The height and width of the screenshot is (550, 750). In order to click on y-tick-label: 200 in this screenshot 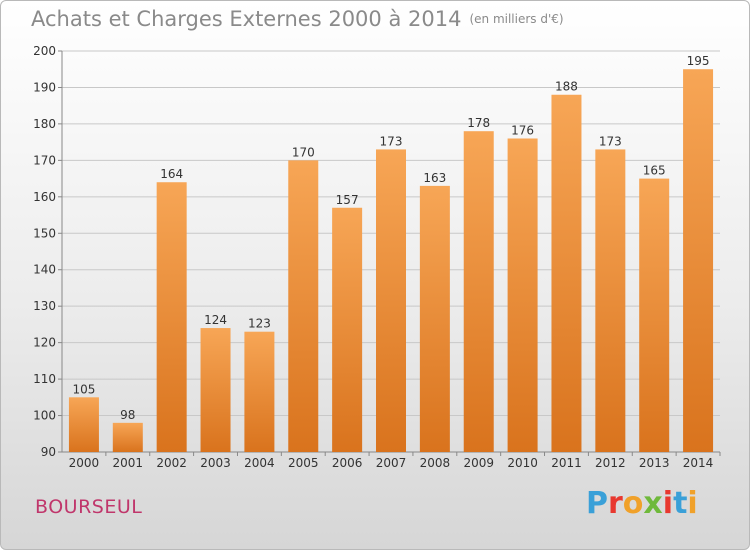, I will do `click(44, 51)`.